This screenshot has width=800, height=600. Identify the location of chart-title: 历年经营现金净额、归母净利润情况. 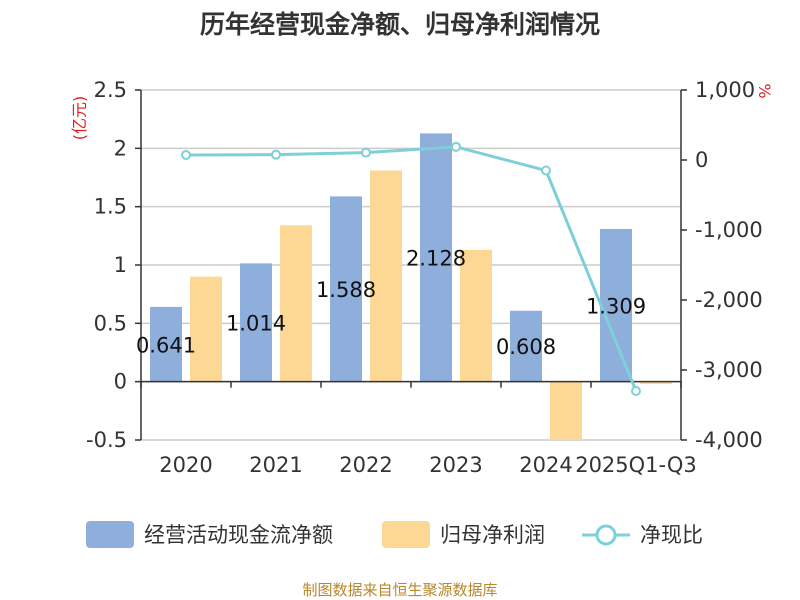
(400, 24).